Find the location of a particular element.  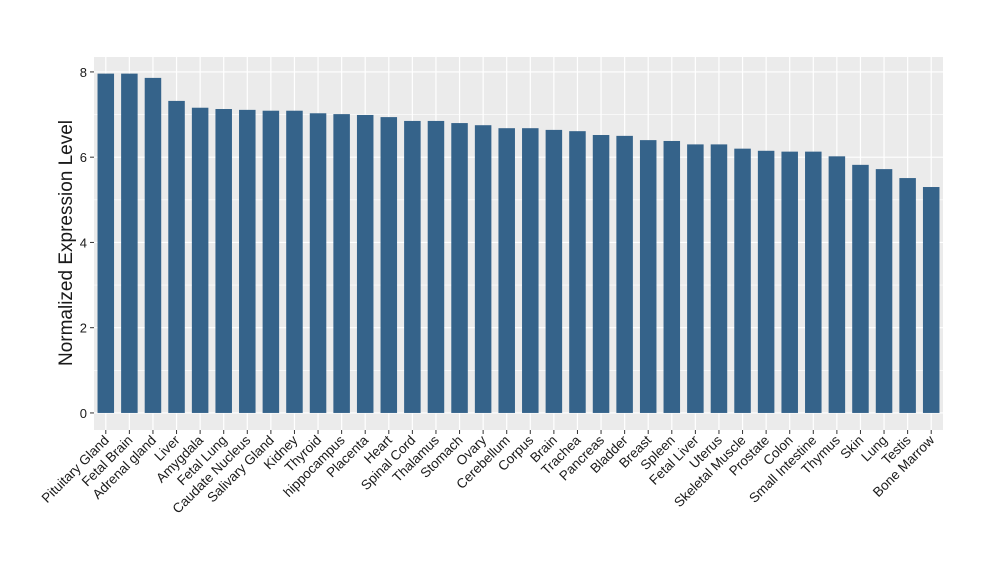

y-tick-label: 6 is located at coordinates (83, 157).